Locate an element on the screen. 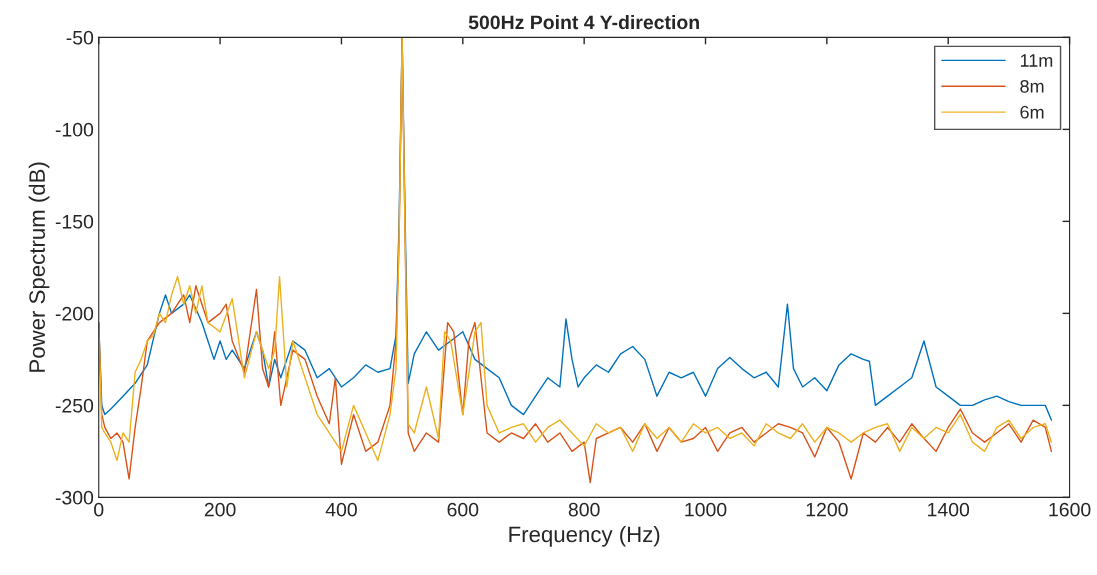 Image resolution: width=1097 pixels, height=575 pixels. x-tick-label: 1400 is located at coordinates (949, 509).